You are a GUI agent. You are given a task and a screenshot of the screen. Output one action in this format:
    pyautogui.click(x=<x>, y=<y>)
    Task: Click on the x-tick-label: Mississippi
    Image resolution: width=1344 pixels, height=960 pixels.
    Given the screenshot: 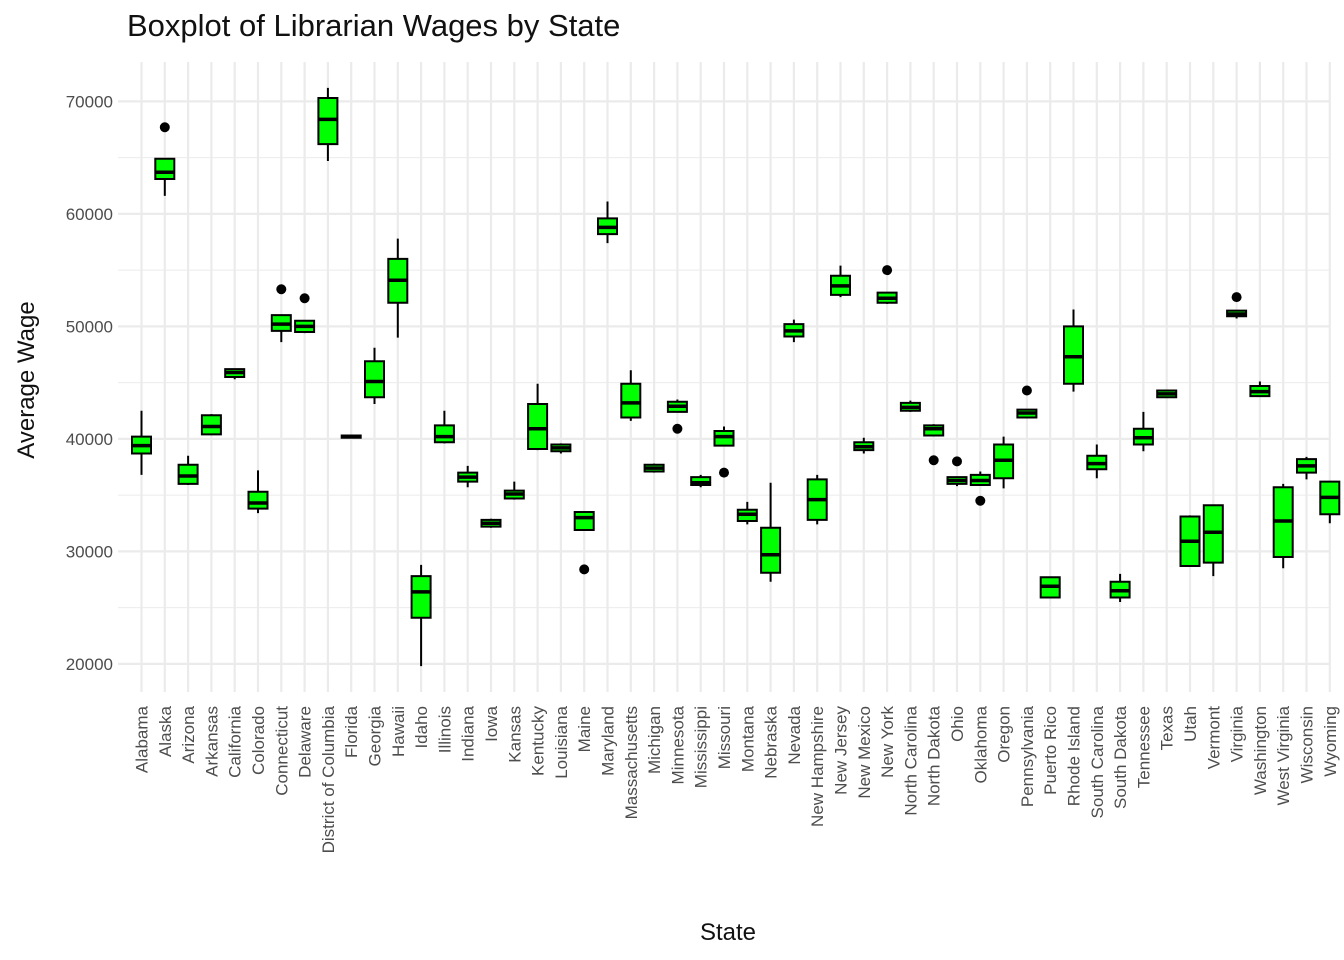 What is the action you would take?
    pyautogui.click(x=701, y=747)
    